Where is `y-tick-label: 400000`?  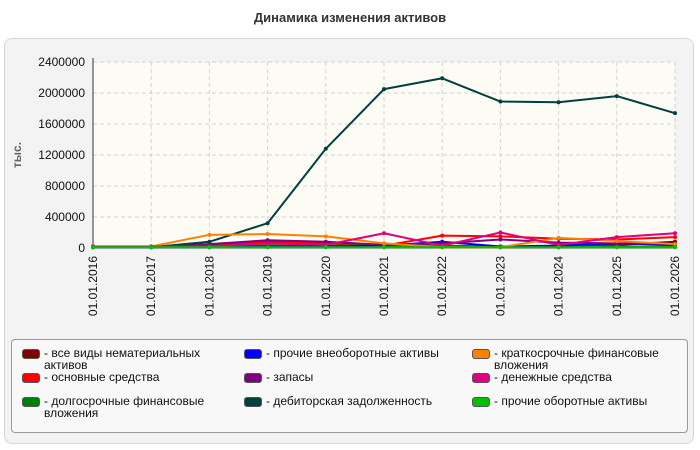 y-tick-label: 400000 is located at coordinates (65, 217).